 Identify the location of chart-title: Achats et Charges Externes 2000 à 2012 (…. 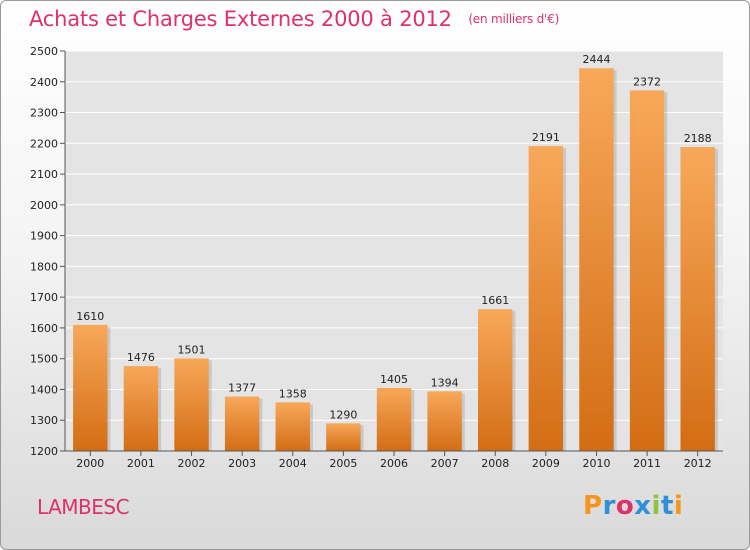
(294, 19).